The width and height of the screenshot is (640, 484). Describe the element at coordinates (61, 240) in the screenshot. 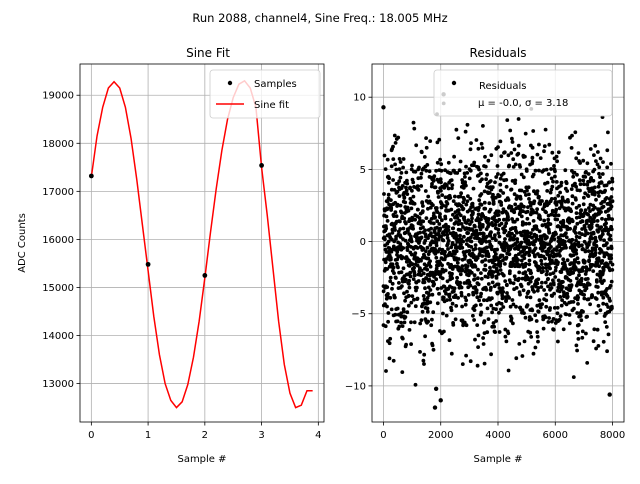

I see `sine-fit-y-ticks: 13000 14000 15000 16000 17000 18000 19000` at that location.